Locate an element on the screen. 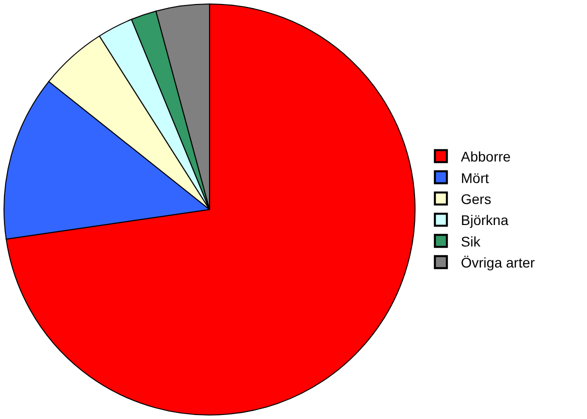 Image resolution: width=587 pixels, height=419 pixels. legend-label: Övriga arter is located at coordinates (498, 262).